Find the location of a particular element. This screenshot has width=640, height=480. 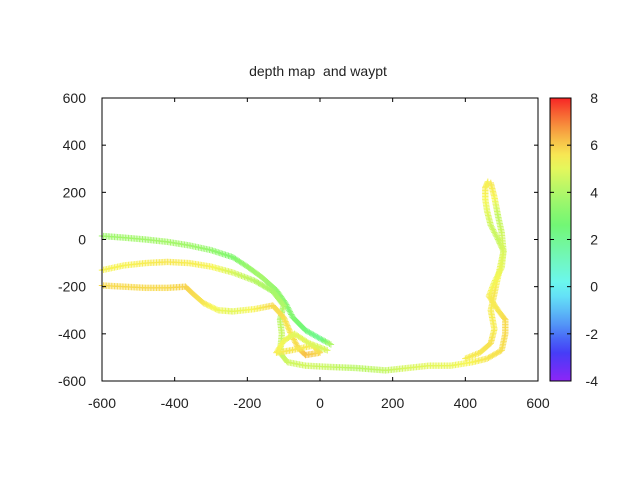

colorbar-tick-label: 6 is located at coordinates (594, 145).